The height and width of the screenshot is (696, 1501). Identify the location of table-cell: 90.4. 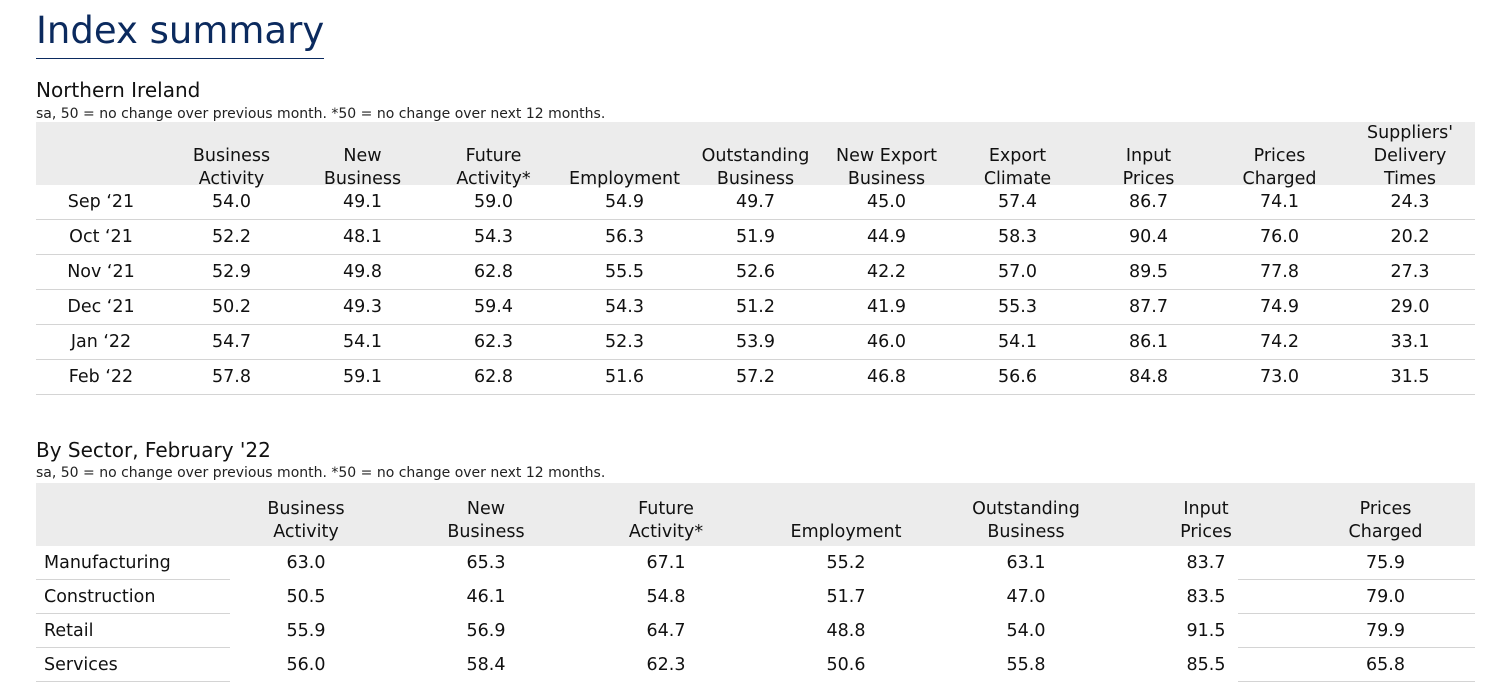
(1148, 237).